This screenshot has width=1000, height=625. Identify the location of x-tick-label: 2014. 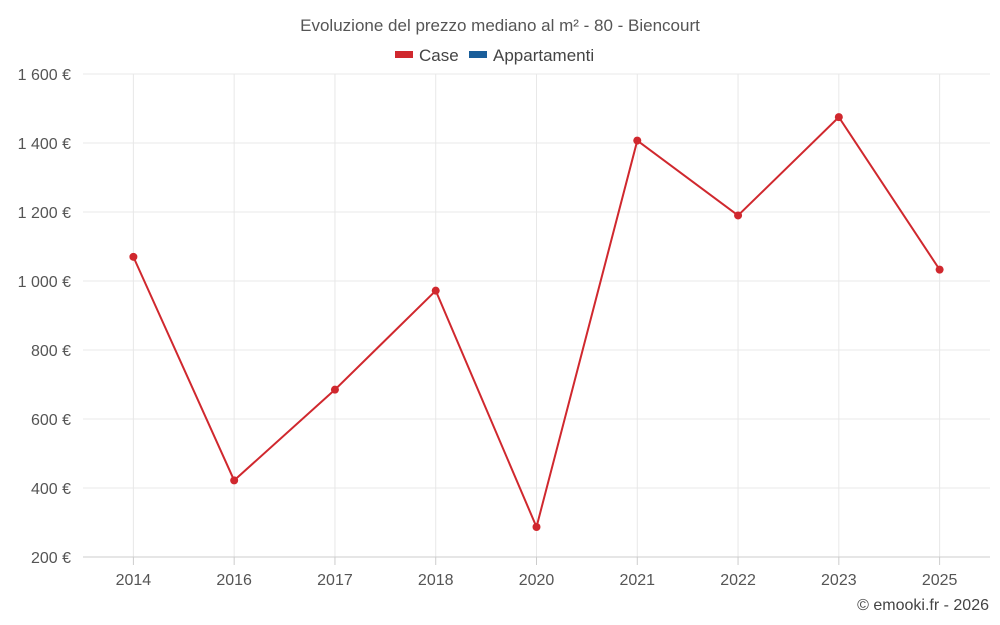
(134, 580).